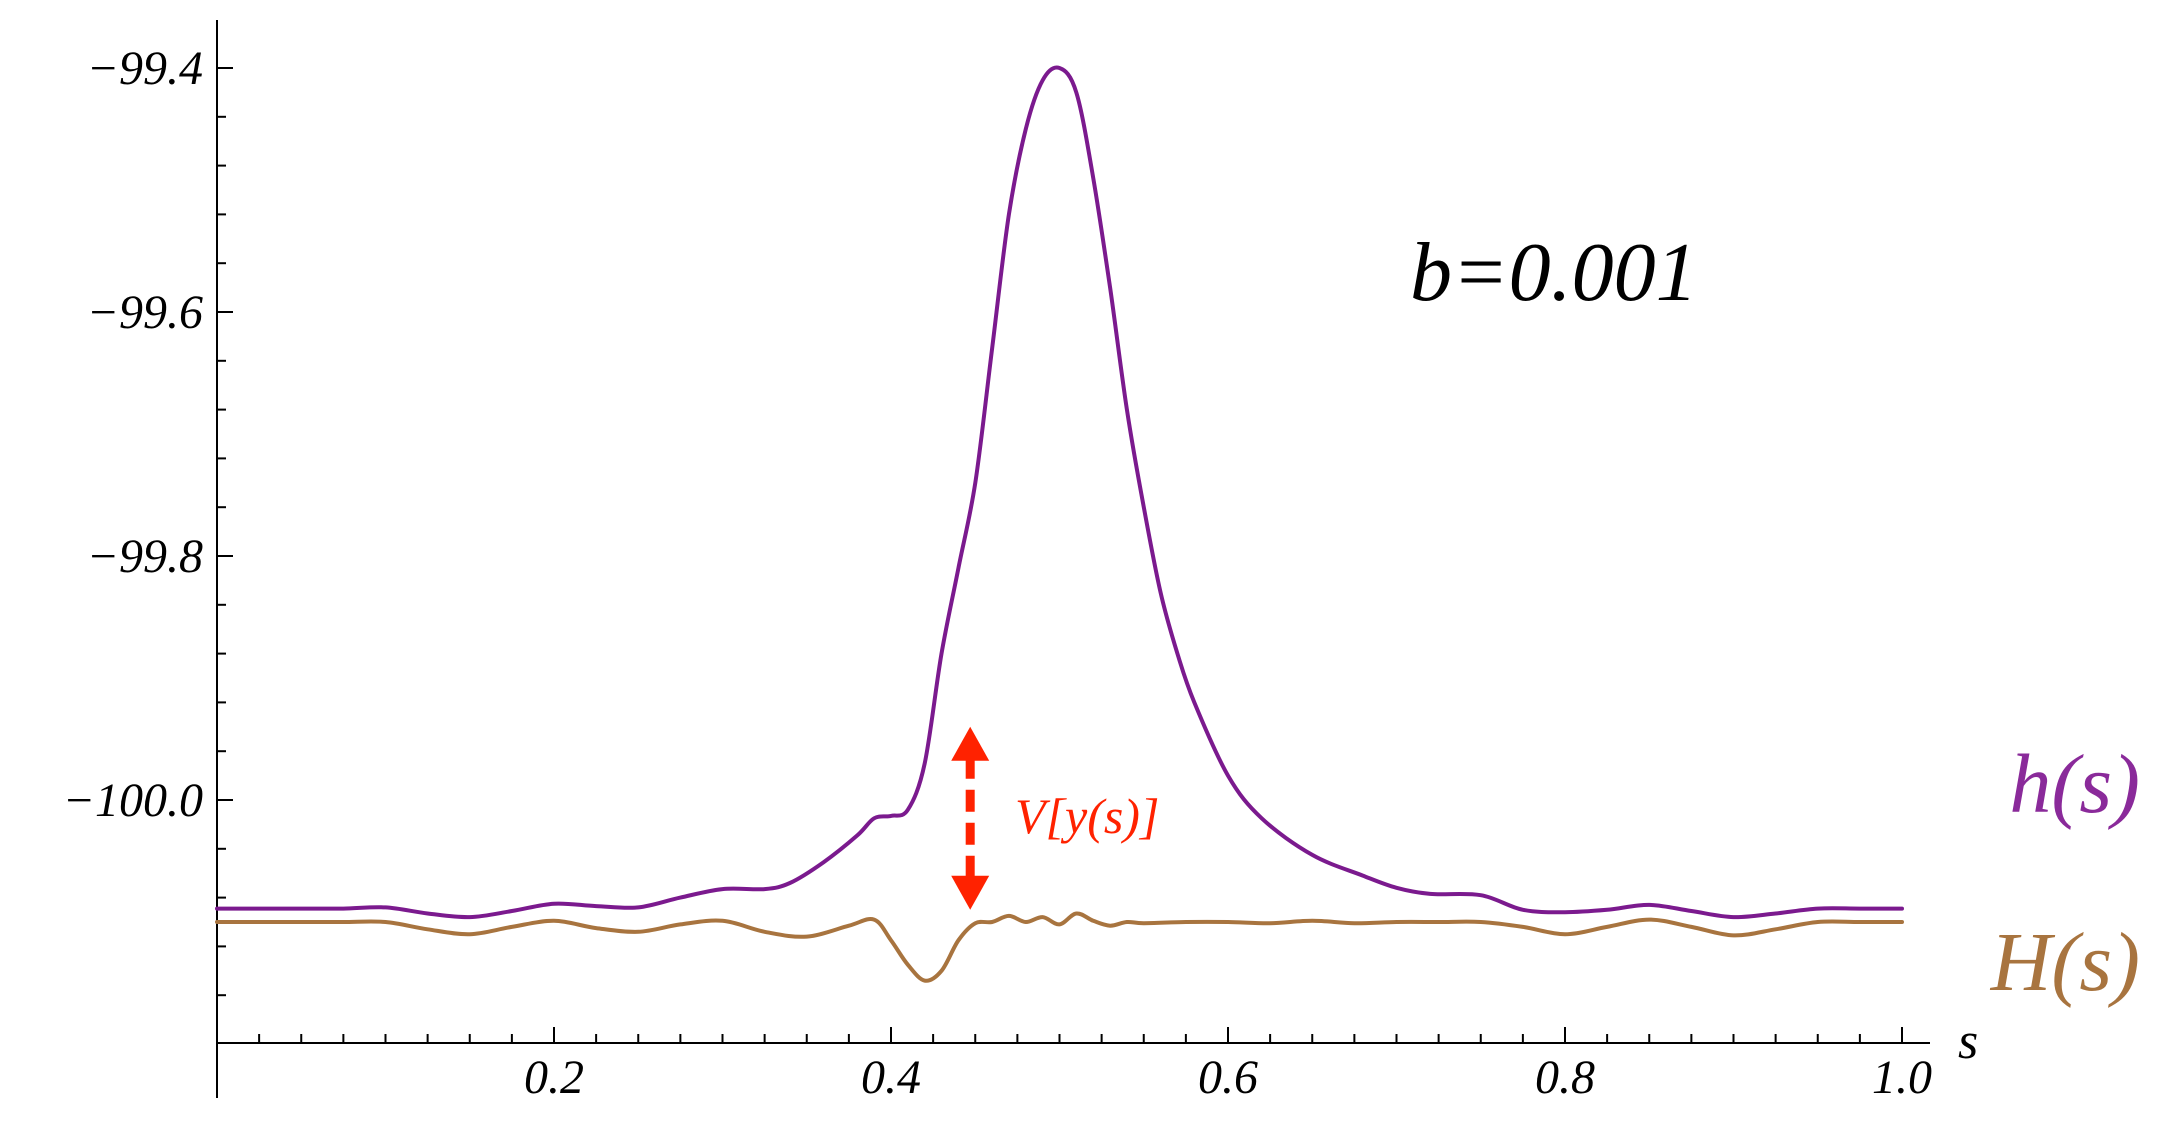 The width and height of the screenshot is (2177, 1125). I want to click on x-tick-label: 0.4, so click(891, 1077).